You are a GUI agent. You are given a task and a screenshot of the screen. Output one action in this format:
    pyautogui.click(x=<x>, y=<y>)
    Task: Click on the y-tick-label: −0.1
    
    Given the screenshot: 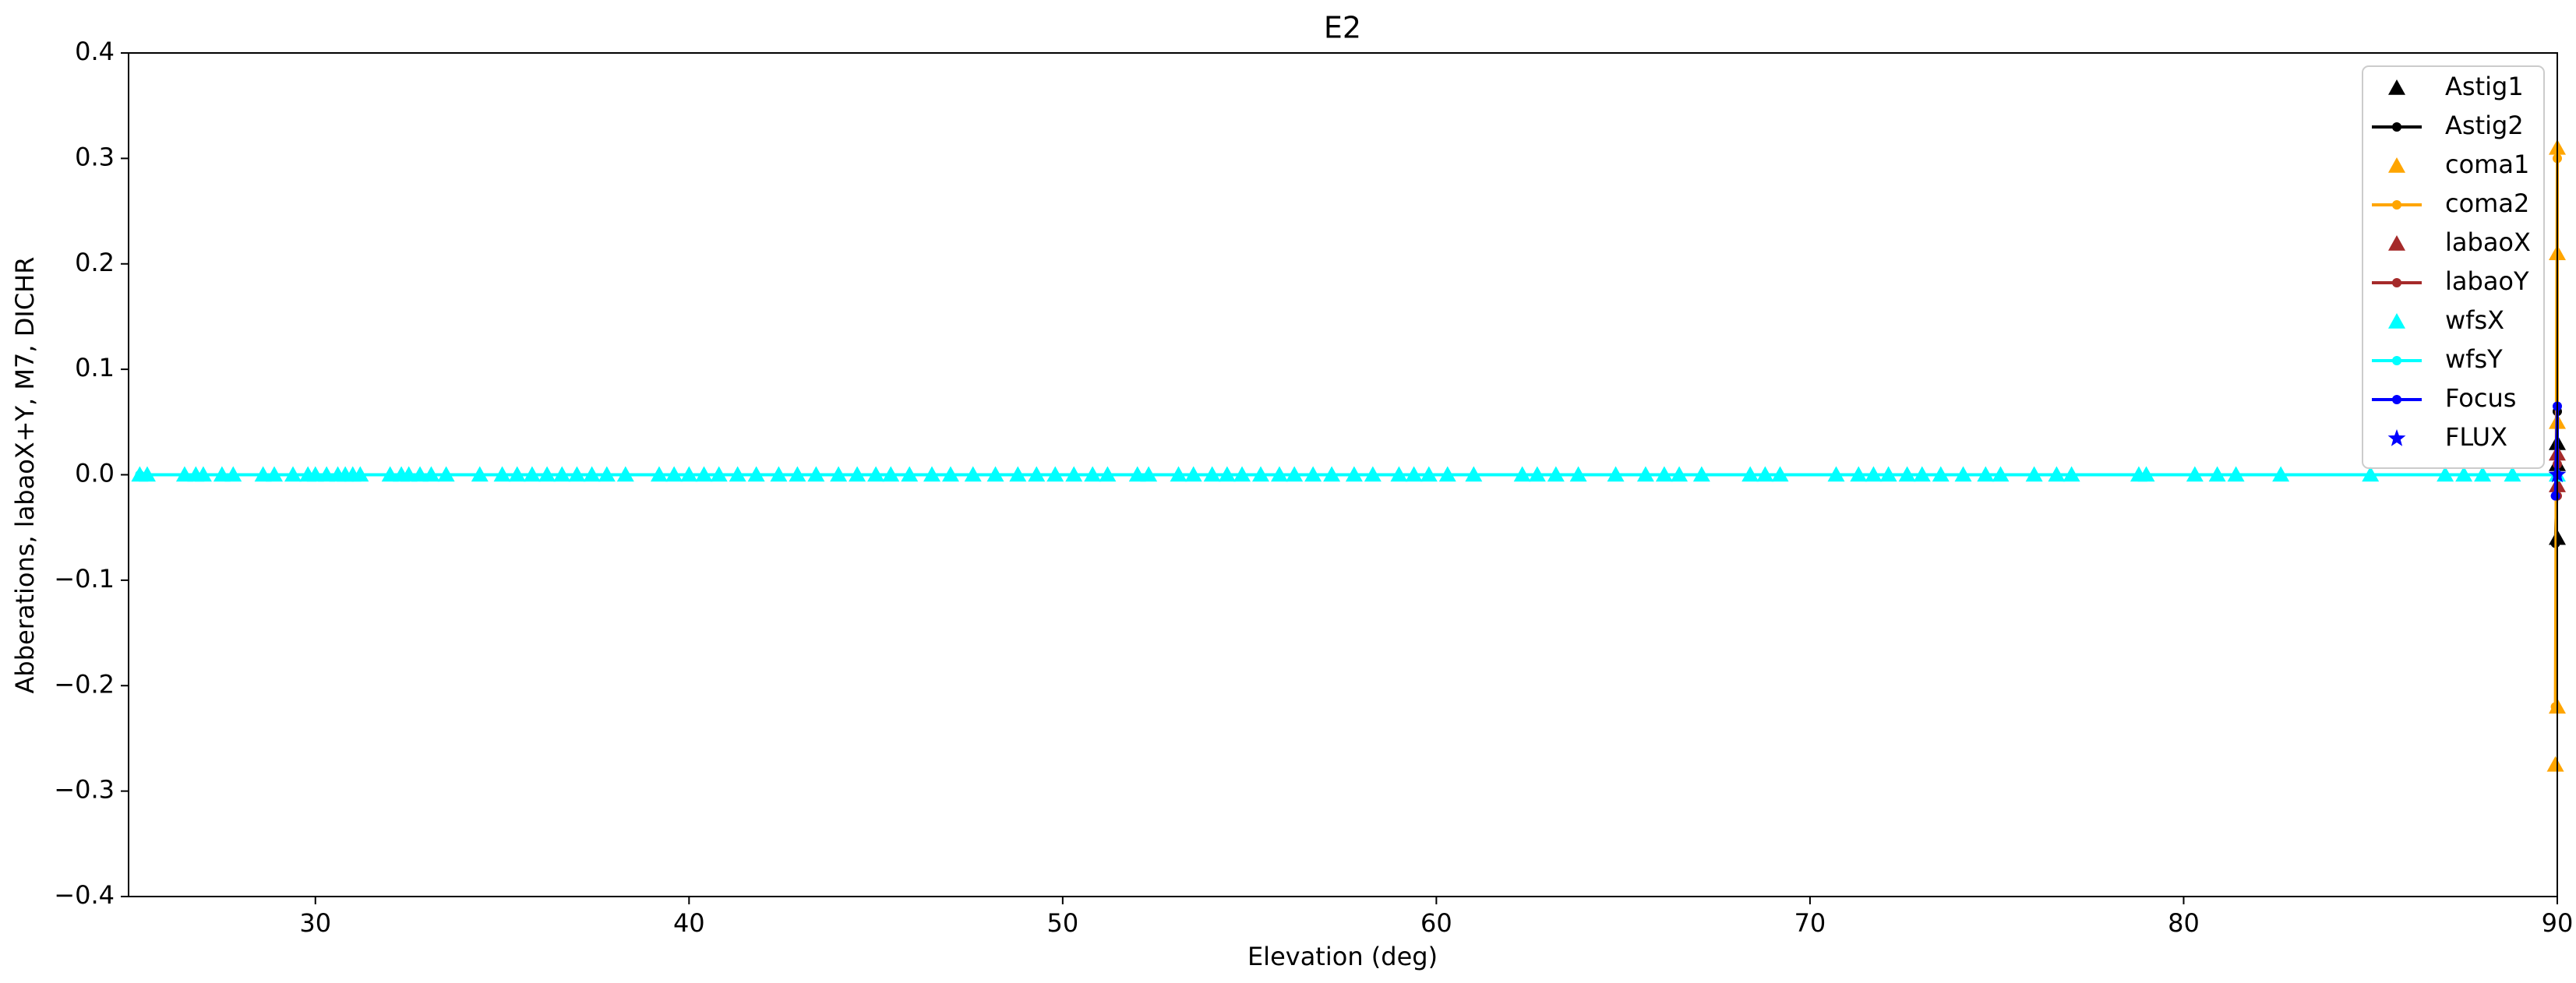 What is the action you would take?
    pyautogui.click(x=84, y=579)
    